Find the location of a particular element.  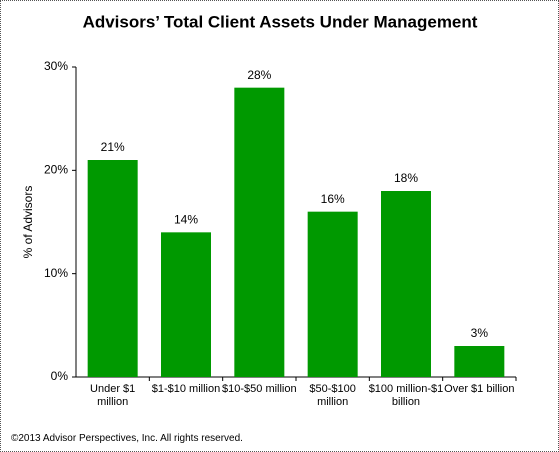

data-label: 28% is located at coordinates (259, 75).